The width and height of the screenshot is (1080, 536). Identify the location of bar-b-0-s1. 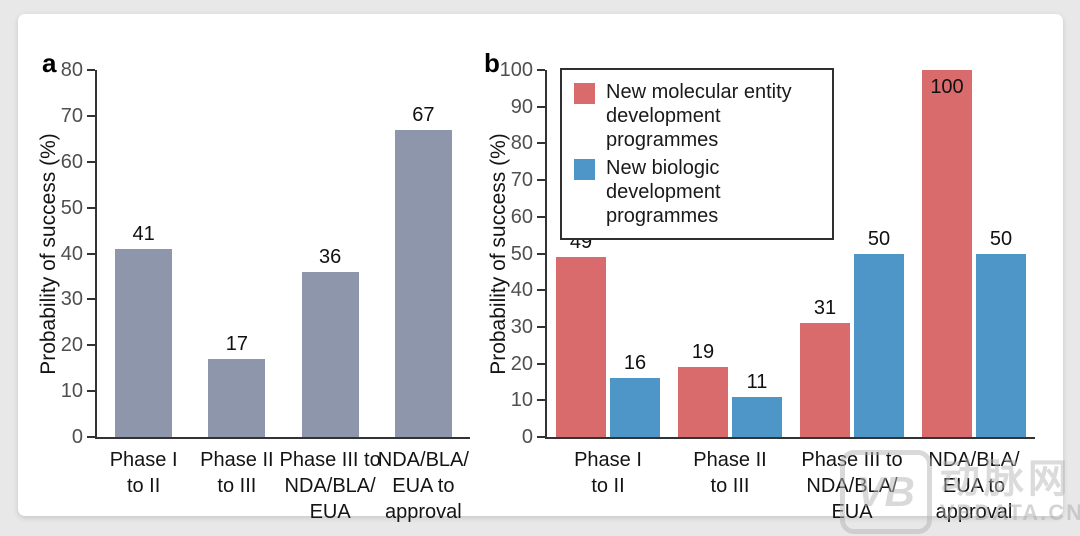
(635, 407).